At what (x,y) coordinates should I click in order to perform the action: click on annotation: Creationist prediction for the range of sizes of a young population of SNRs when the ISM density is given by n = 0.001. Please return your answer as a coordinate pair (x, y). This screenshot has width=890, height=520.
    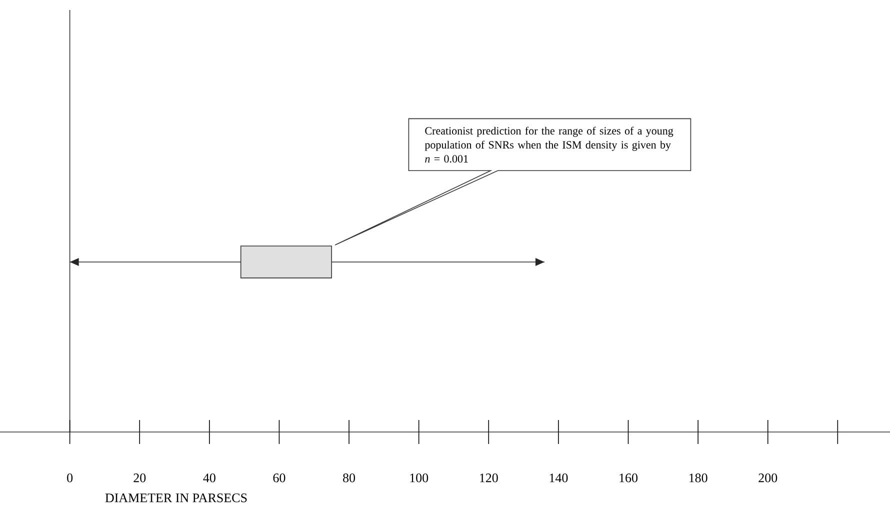
    Looking at the image, I should click on (549, 144).